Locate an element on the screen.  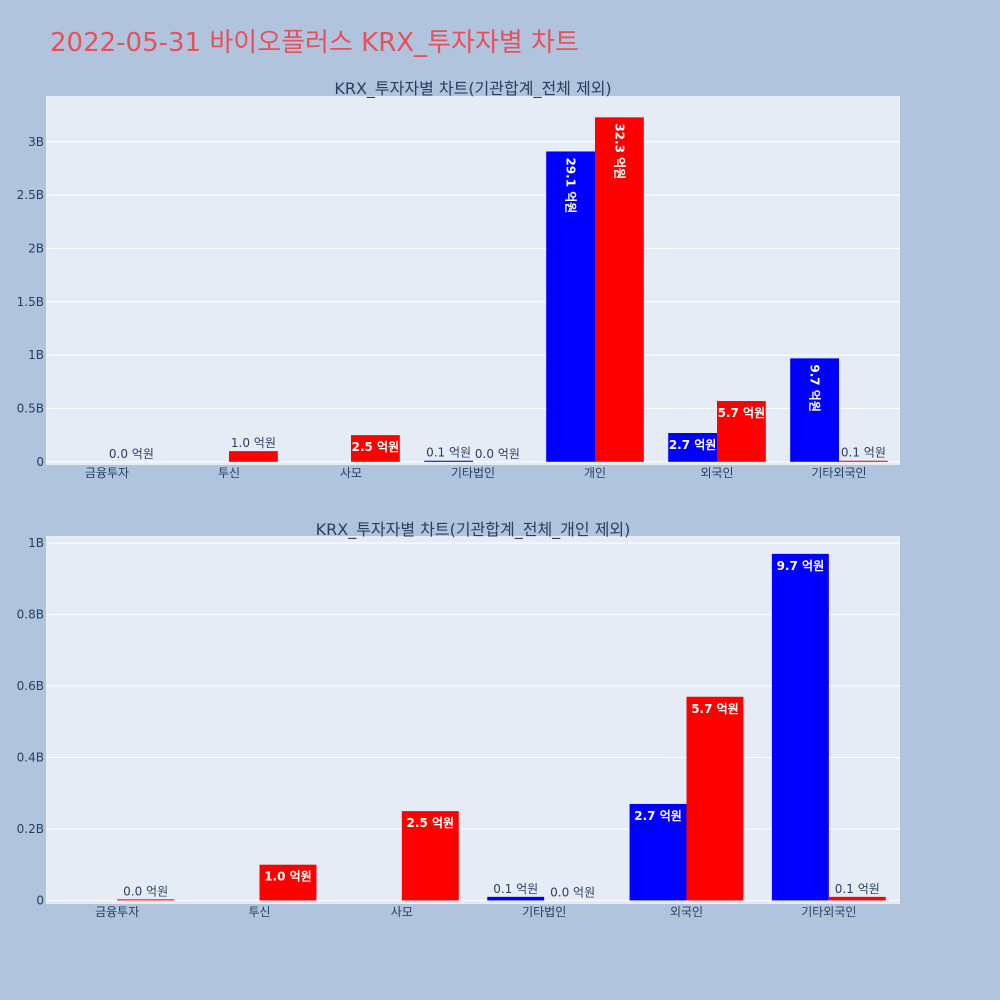
y-tick-label: 3B is located at coordinates (36, 142).